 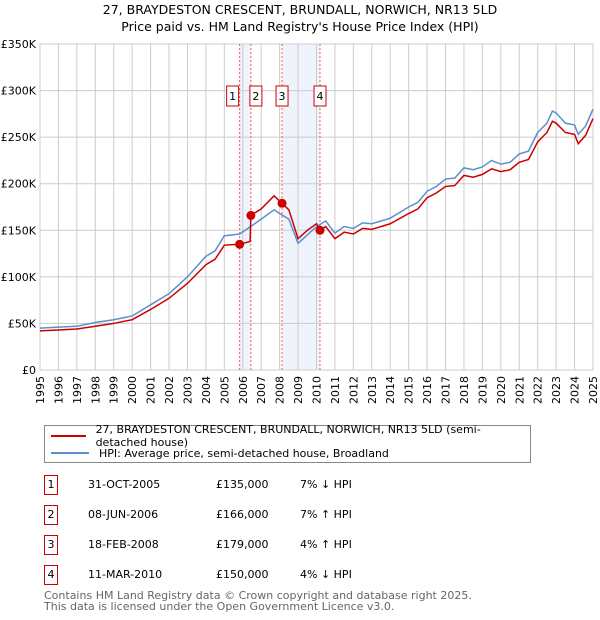 What do you see at coordinates (519, 390) in the screenshot?
I see `x-tick-label: 2021` at bounding box center [519, 390].